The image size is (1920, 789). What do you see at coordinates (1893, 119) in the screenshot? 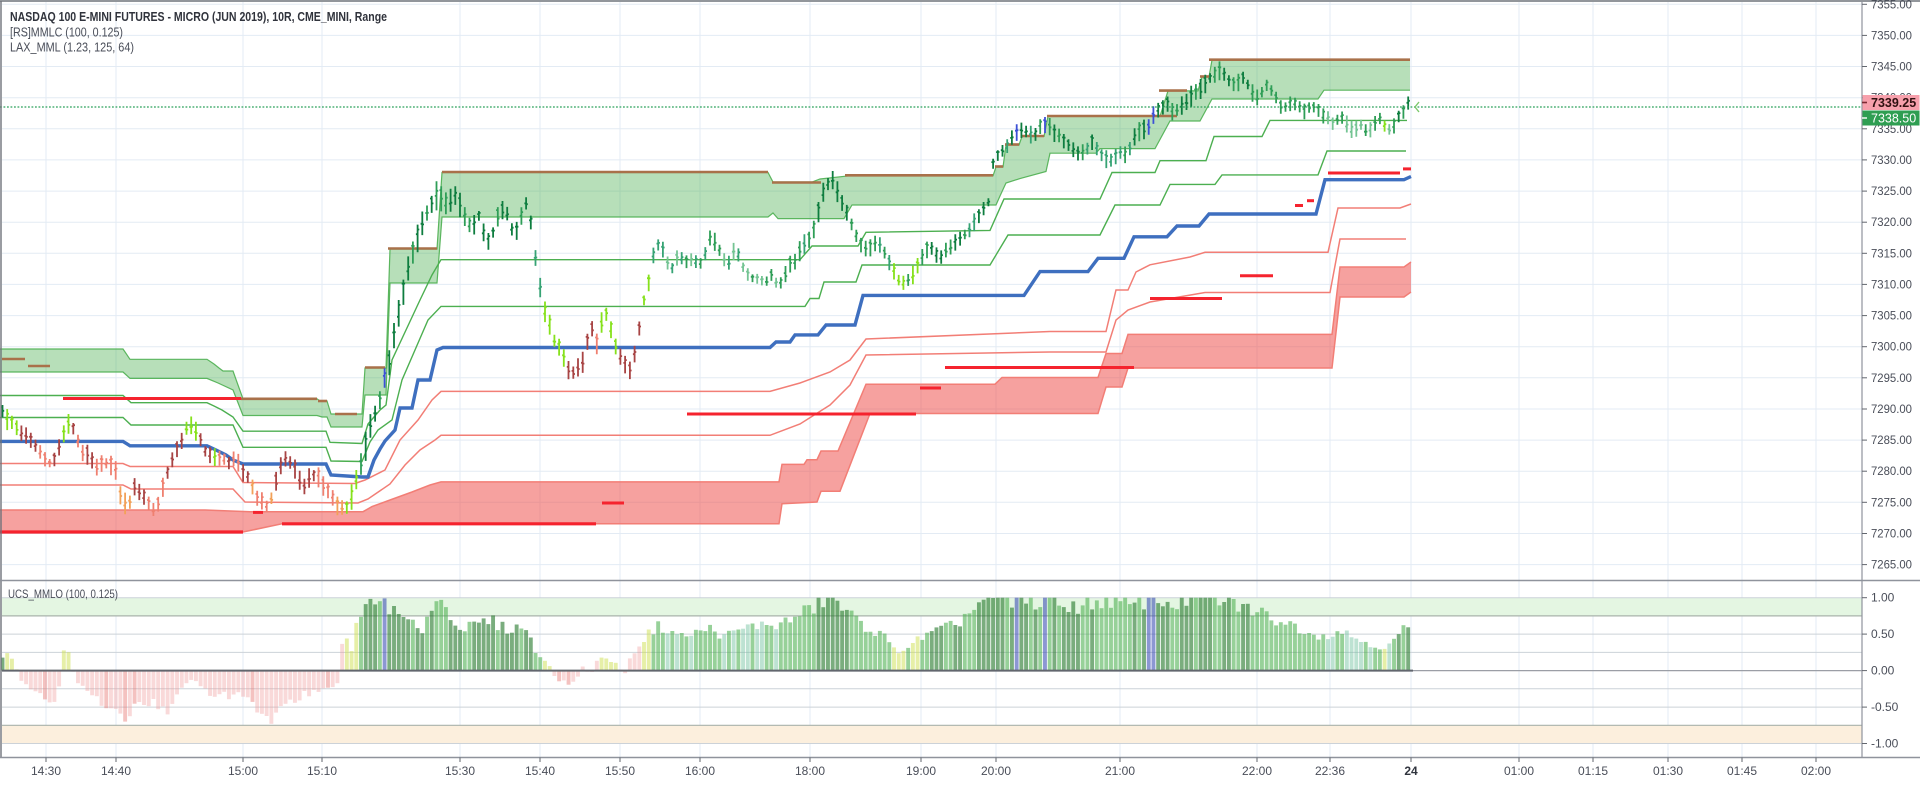
I see `svg-text: 7338.50` at bounding box center [1893, 119].